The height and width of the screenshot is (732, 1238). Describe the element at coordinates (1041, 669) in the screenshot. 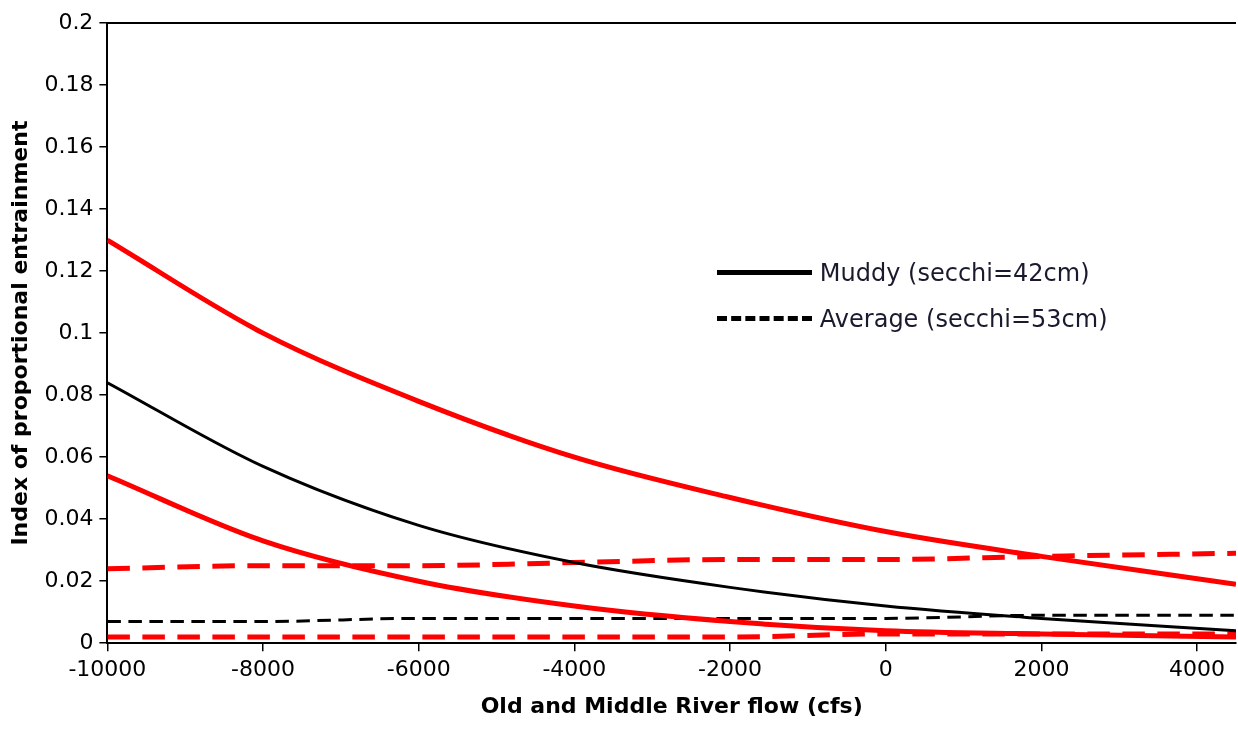

I see `x-tick-label: 2000` at that location.